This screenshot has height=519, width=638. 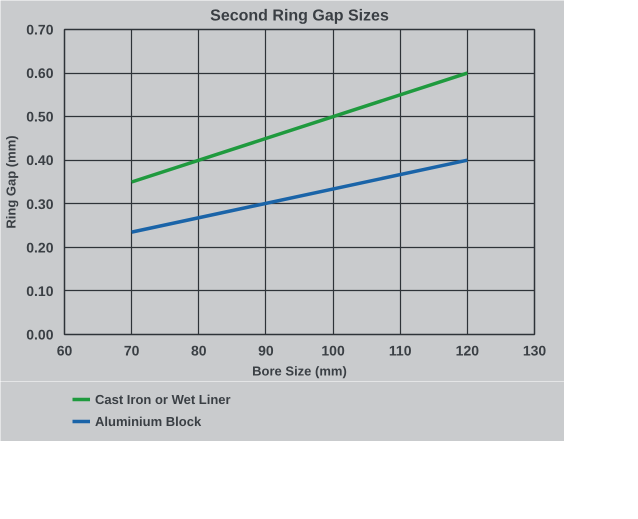 I want to click on x-tick-label: 80, so click(x=199, y=350).